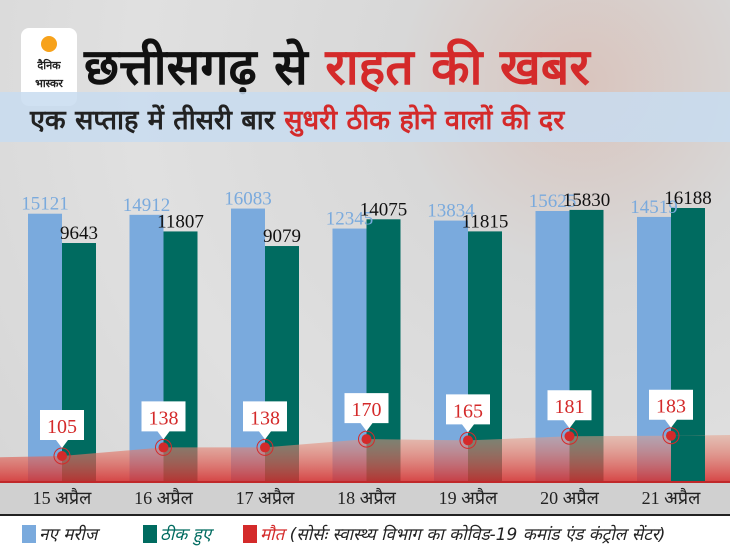  I want to click on label-recovered: 16188, so click(688, 198).